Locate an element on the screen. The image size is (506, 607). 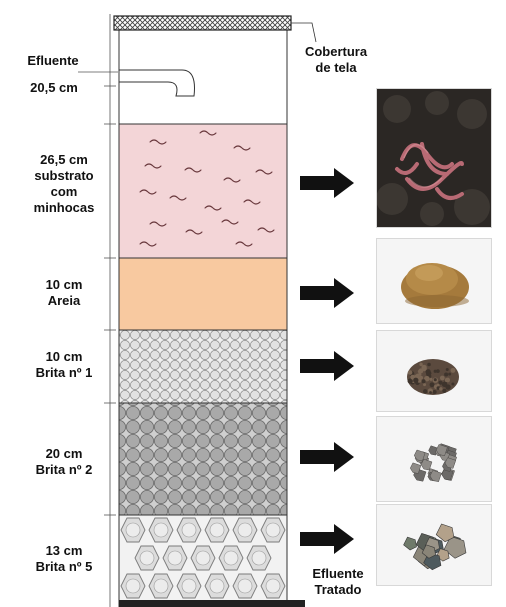
gravel-1-layer is located at coordinates (203, 366).